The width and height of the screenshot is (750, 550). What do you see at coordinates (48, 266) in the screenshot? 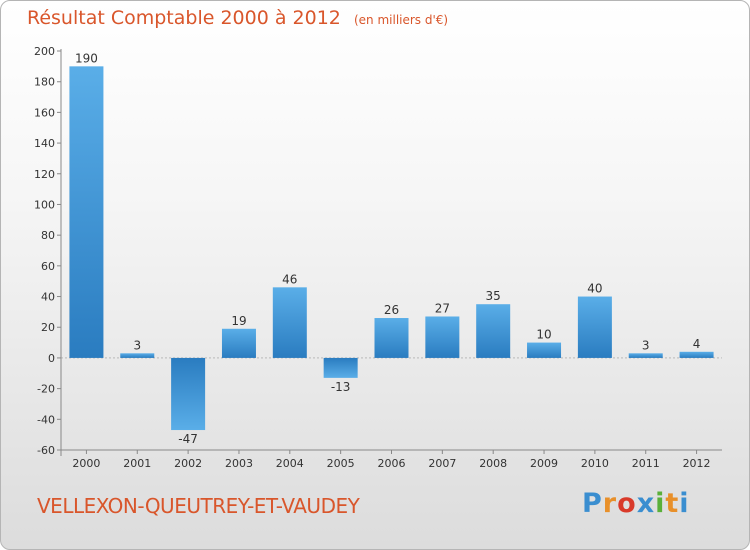
I see `y-tick-label: 60` at bounding box center [48, 266].